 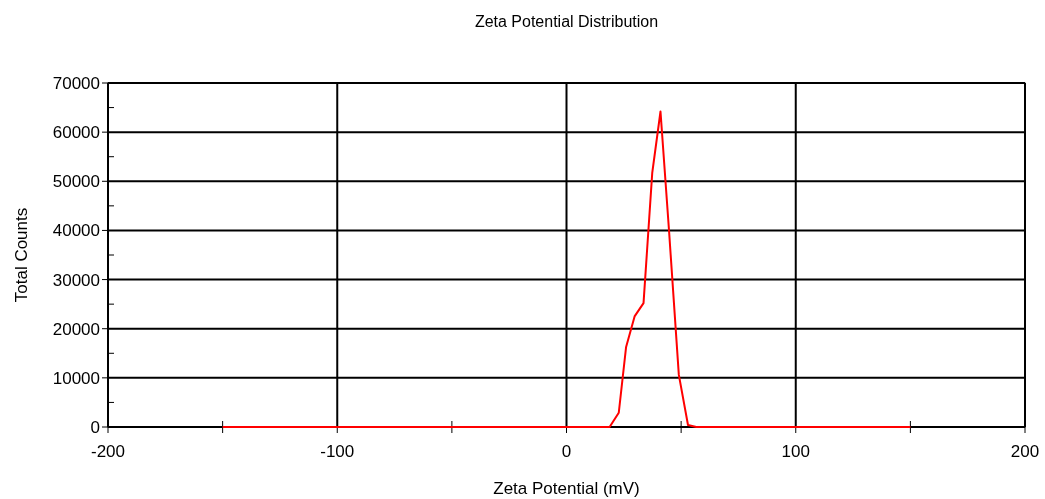 What do you see at coordinates (76, 280) in the screenshot?
I see `y-tick-label: 30000` at bounding box center [76, 280].